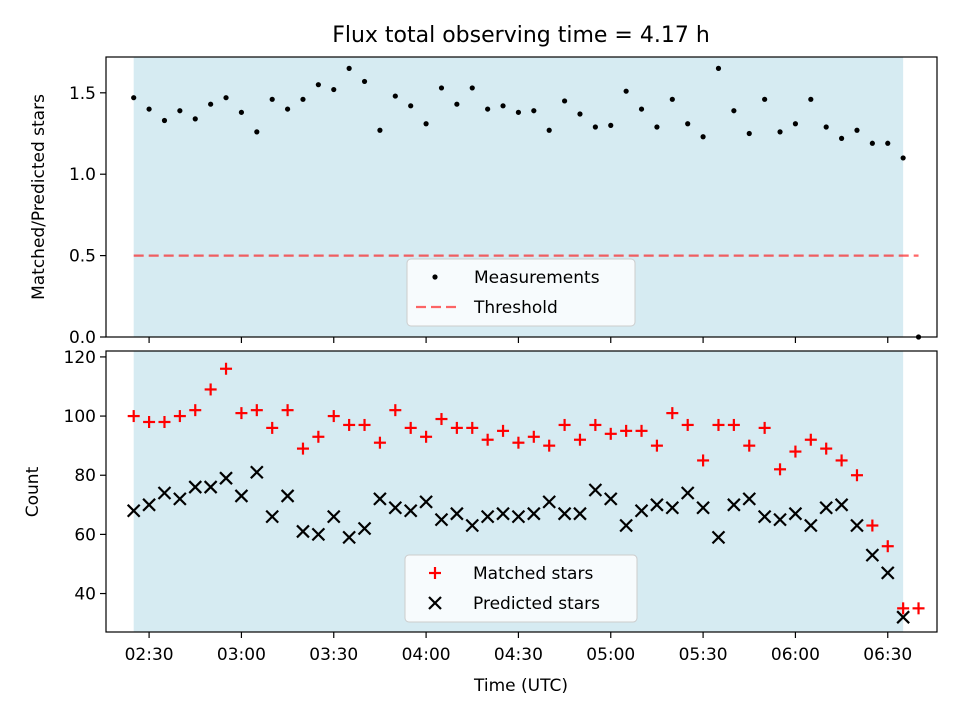 This screenshot has height=720, width=960. I want to click on x-tick-label: 05:30, so click(703, 655).